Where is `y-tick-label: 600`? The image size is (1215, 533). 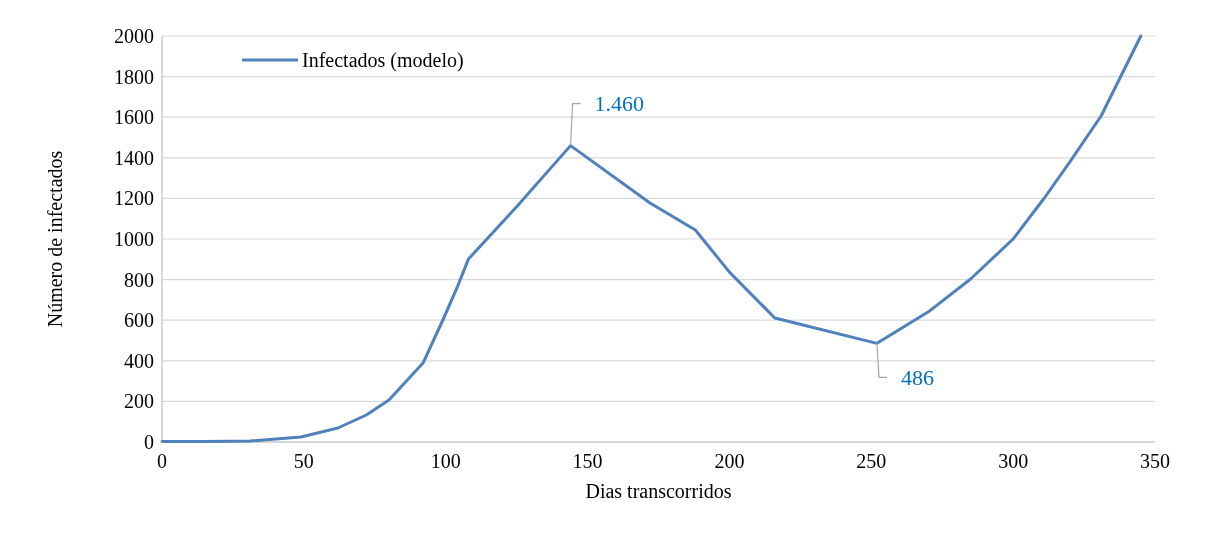 y-tick-label: 600 is located at coordinates (139, 320).